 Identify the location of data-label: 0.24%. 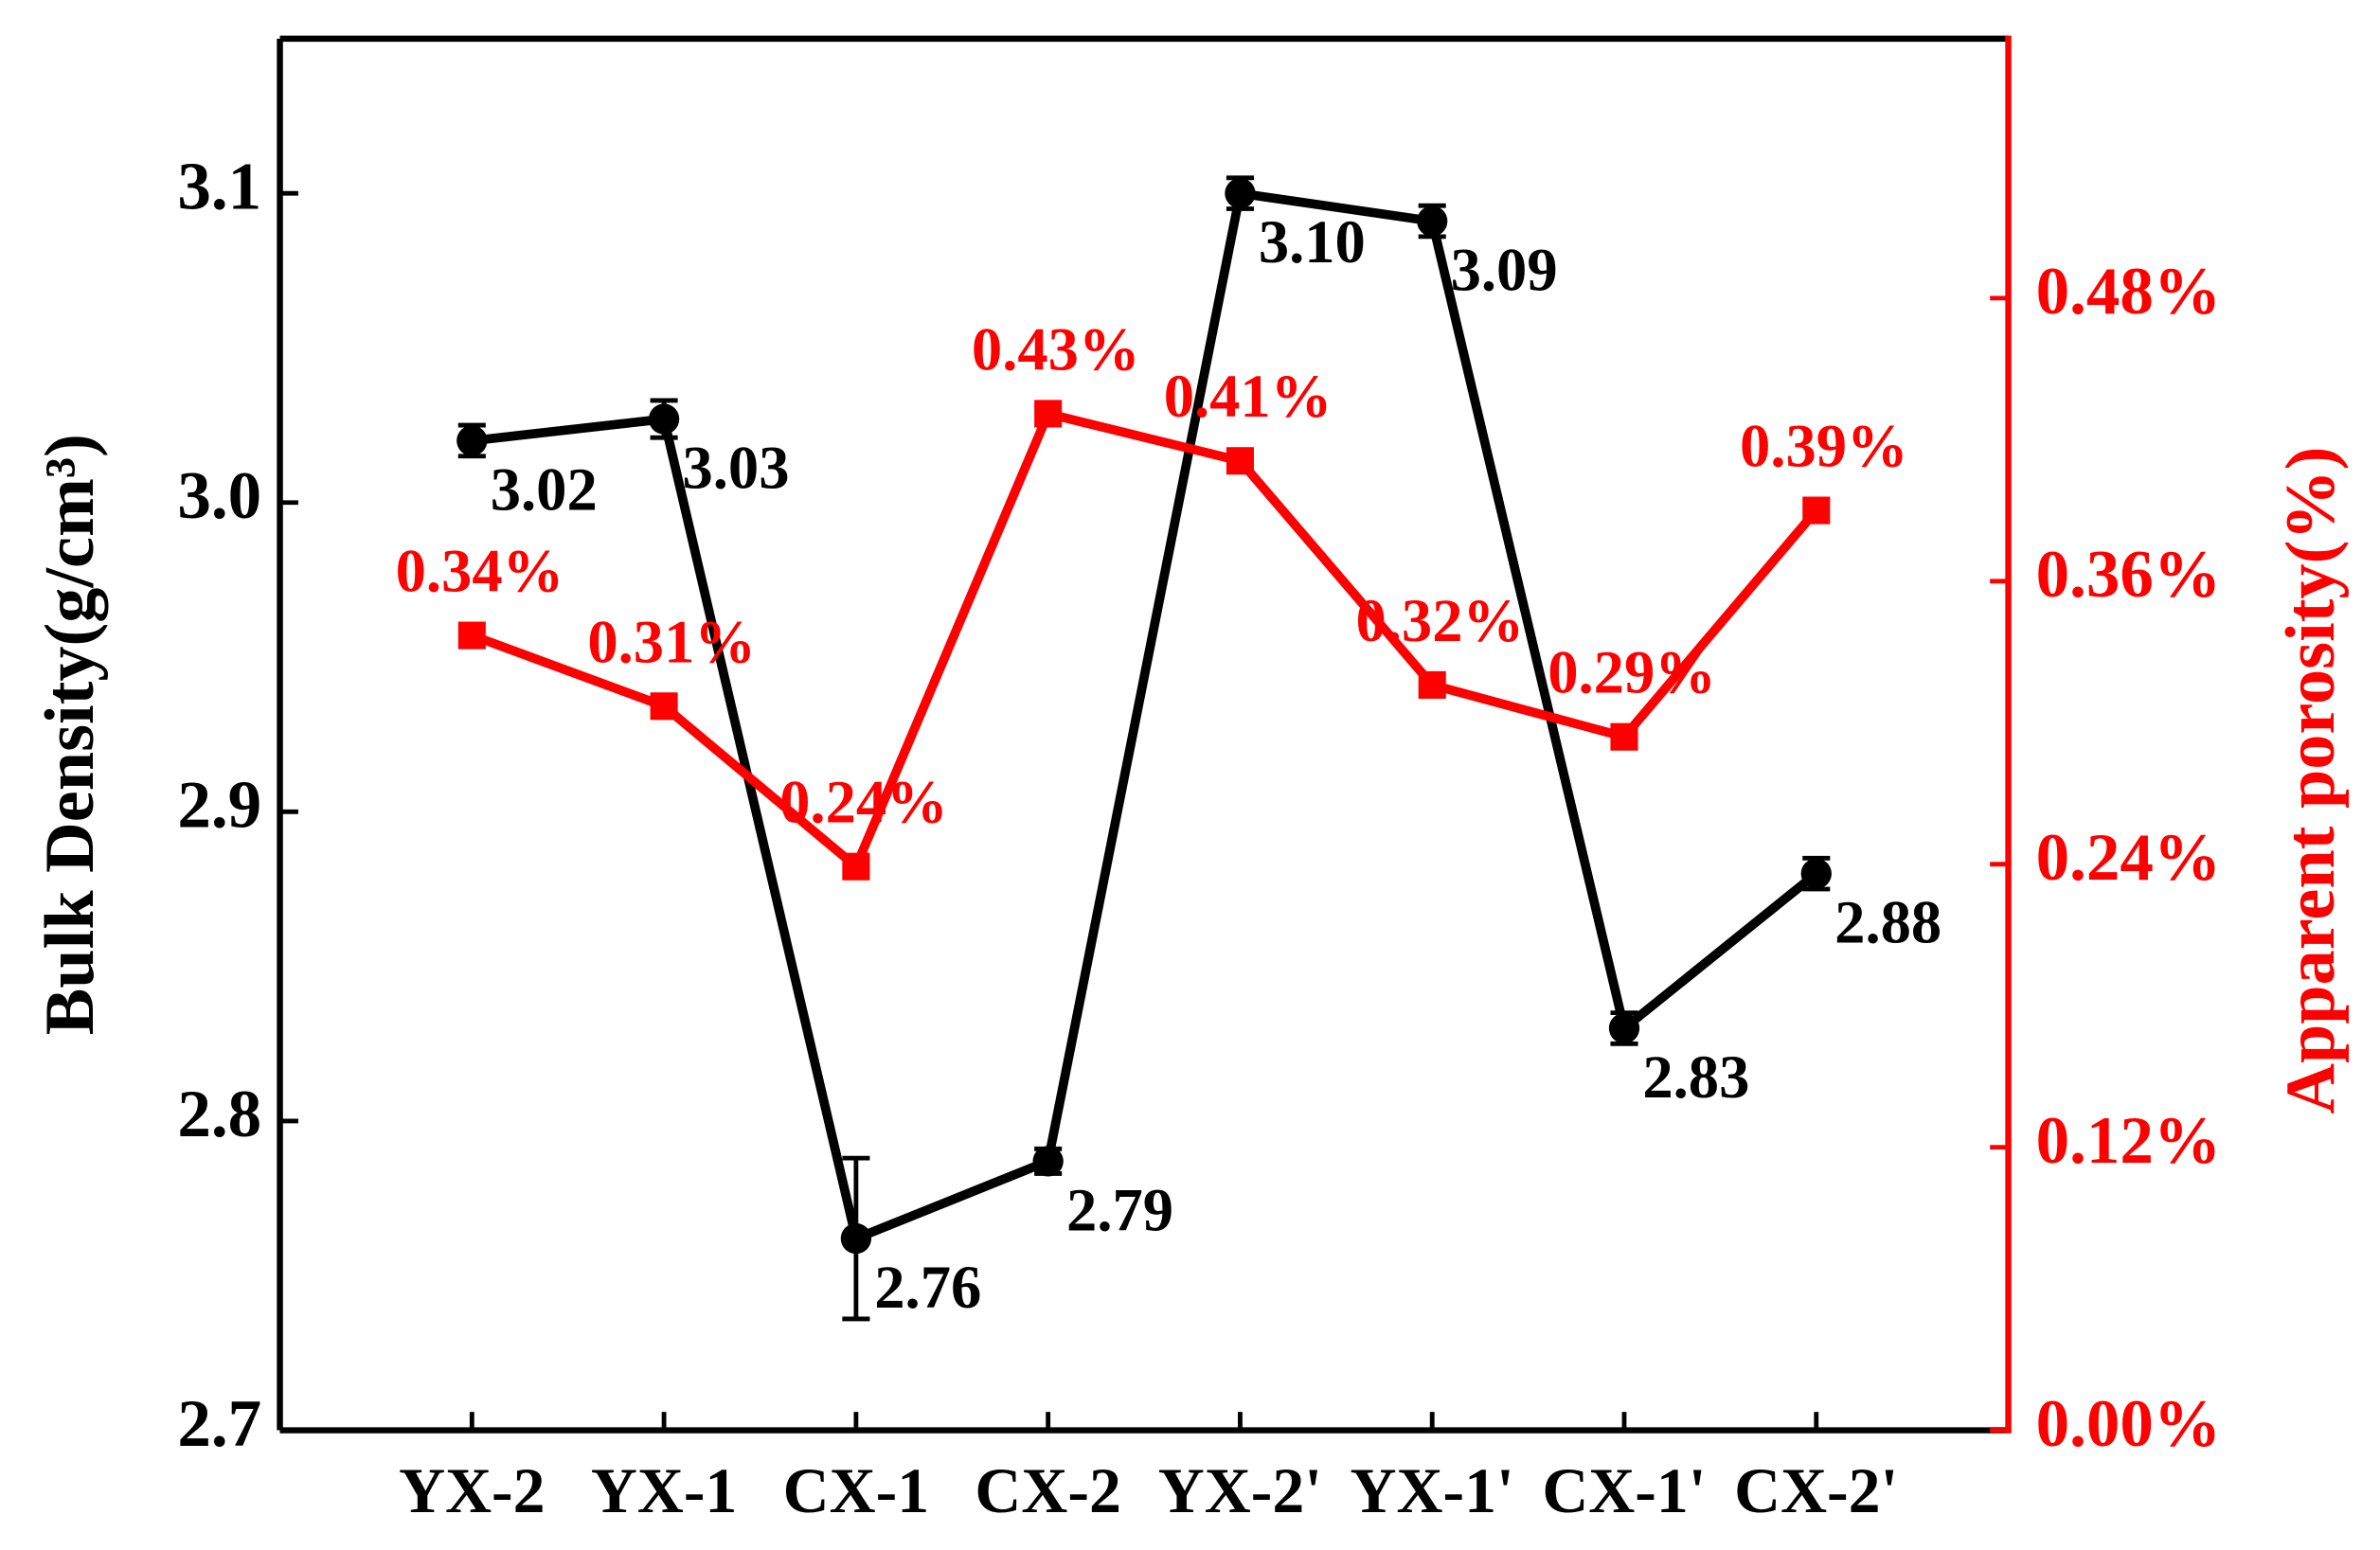
(863, 802).